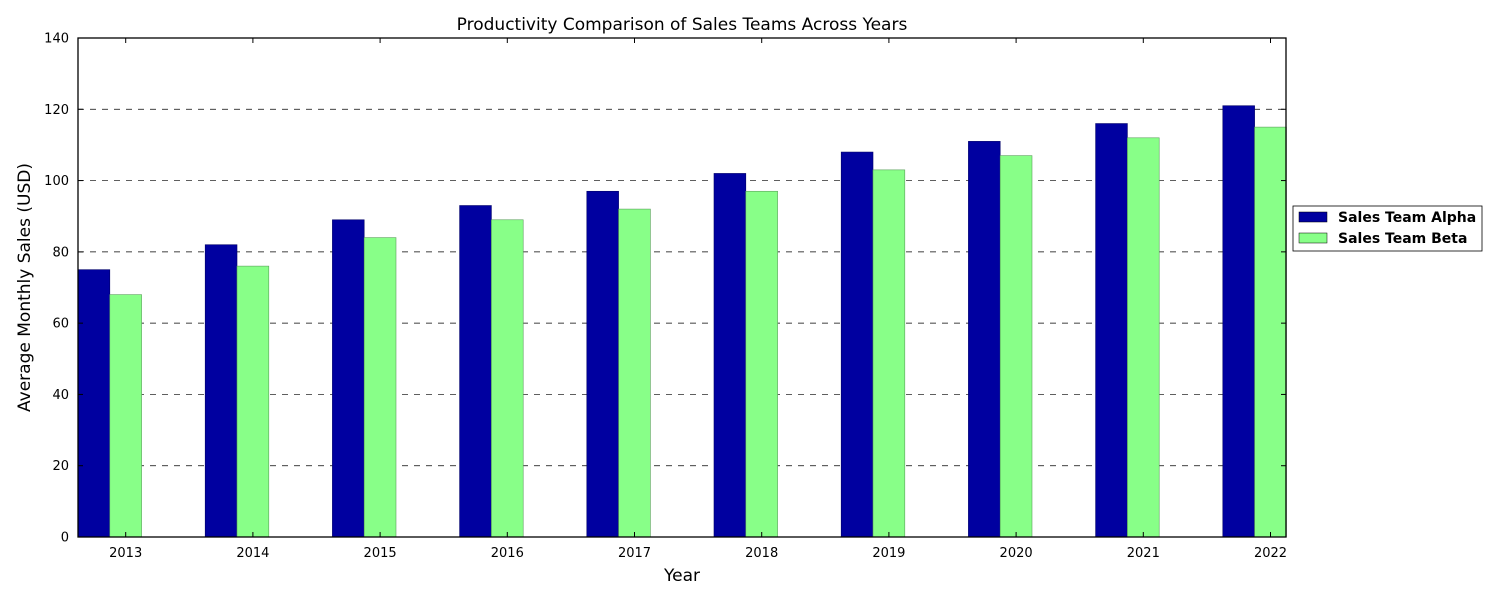  What do you see at coordinates (681, 576) in the screenshot?
I see `x-axis-title: Year` at bounding box center [681, 576].